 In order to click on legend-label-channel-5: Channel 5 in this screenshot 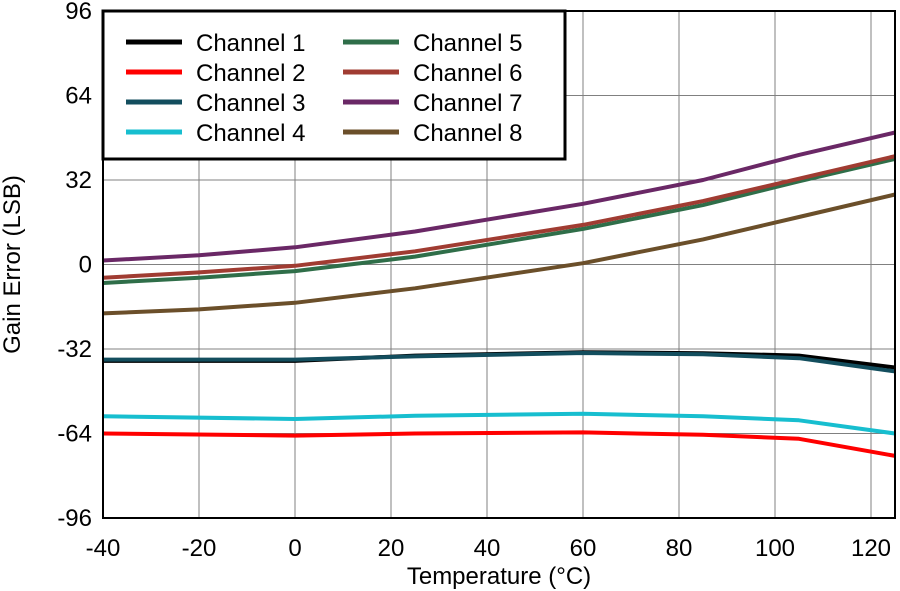, I will do `click(467, 43)`.